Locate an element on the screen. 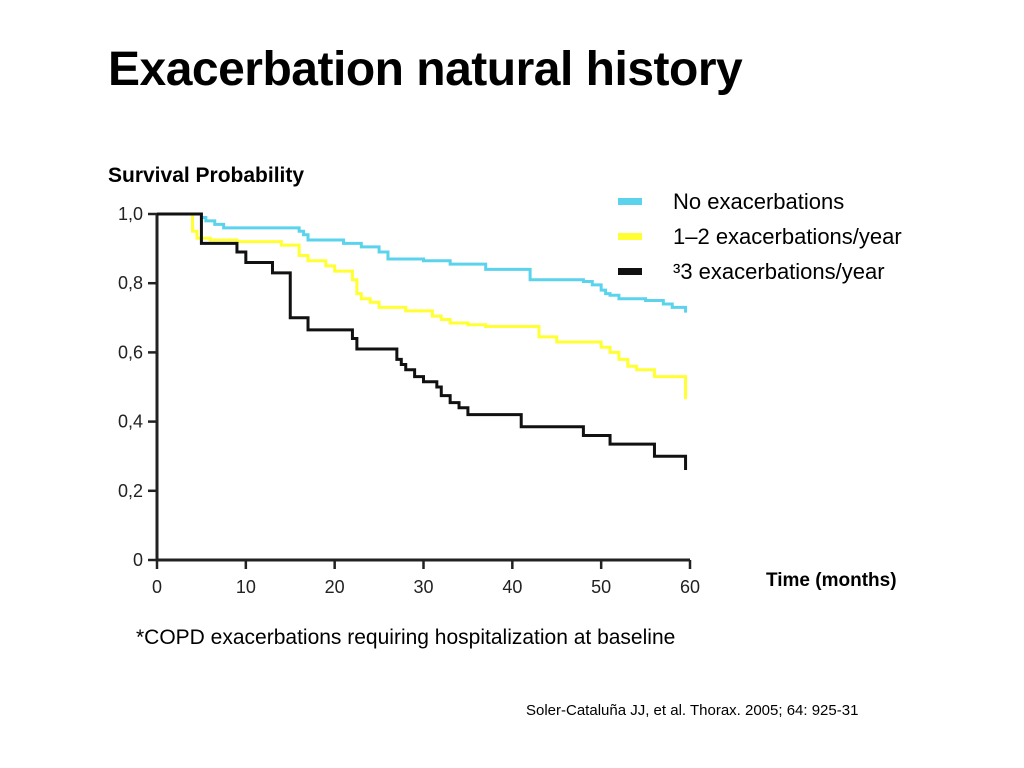 The height and width of the screenshot is (768, 1024). x-tick-label: 40 is located at coordinates (512, 587).